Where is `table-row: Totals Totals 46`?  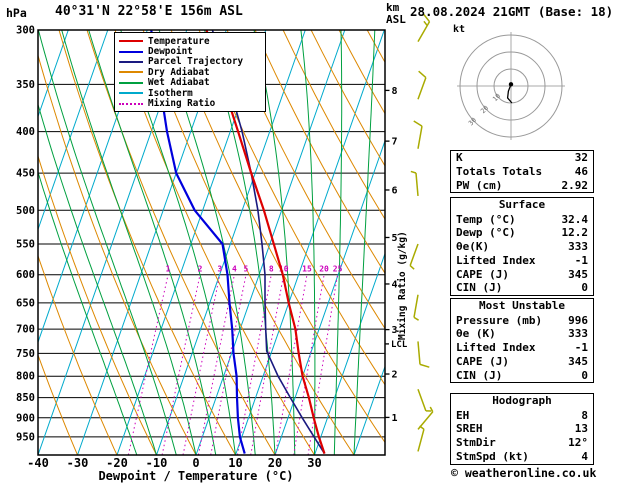
table-row: Totals Totals 46 is located at coordinates (522, 172).